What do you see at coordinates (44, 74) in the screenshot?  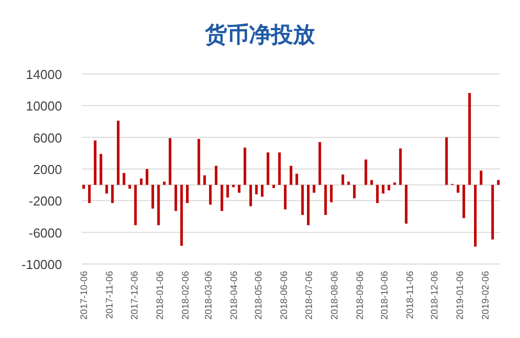 I see `y-tick-label: 14000` at bounding box center [44, 74].